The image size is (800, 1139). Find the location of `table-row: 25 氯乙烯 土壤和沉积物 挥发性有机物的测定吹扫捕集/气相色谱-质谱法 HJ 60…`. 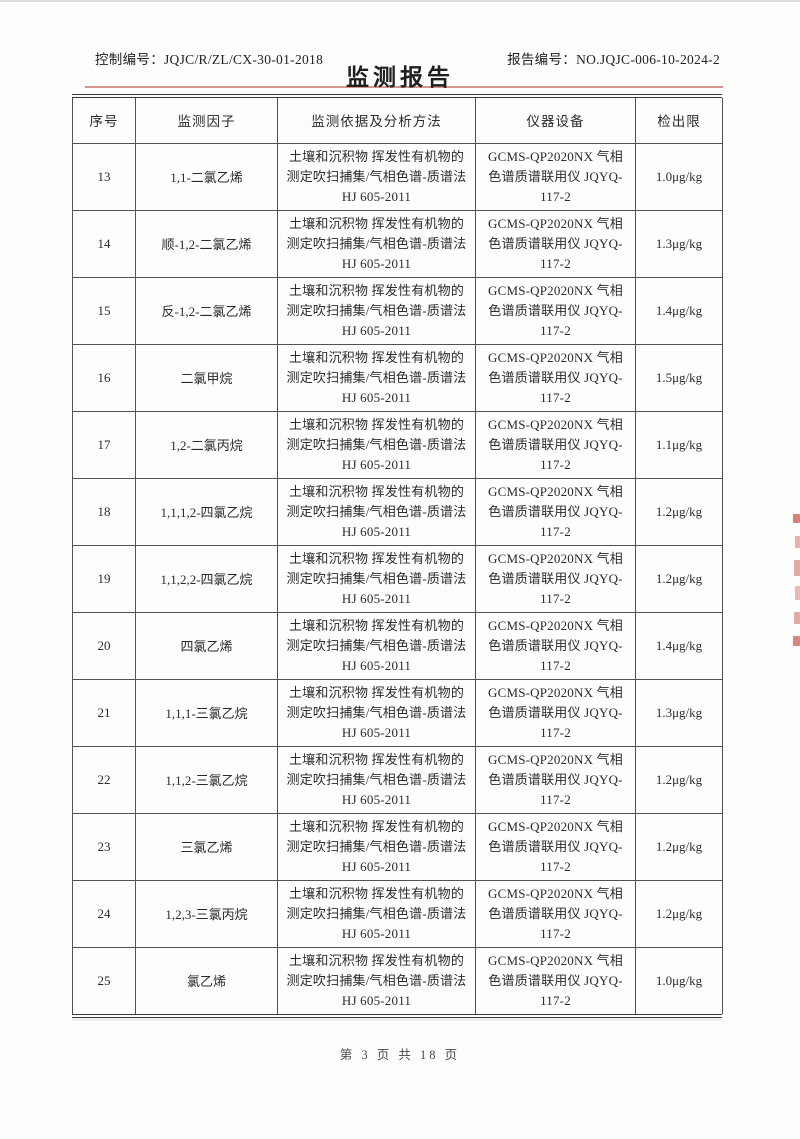

table-row: 25 氯乙烯 土壤和沉积物 挥发性有机物的测定吹扫捕集/气相色谱-质谱法 HJ 60… is located at coordinates (397, 980).